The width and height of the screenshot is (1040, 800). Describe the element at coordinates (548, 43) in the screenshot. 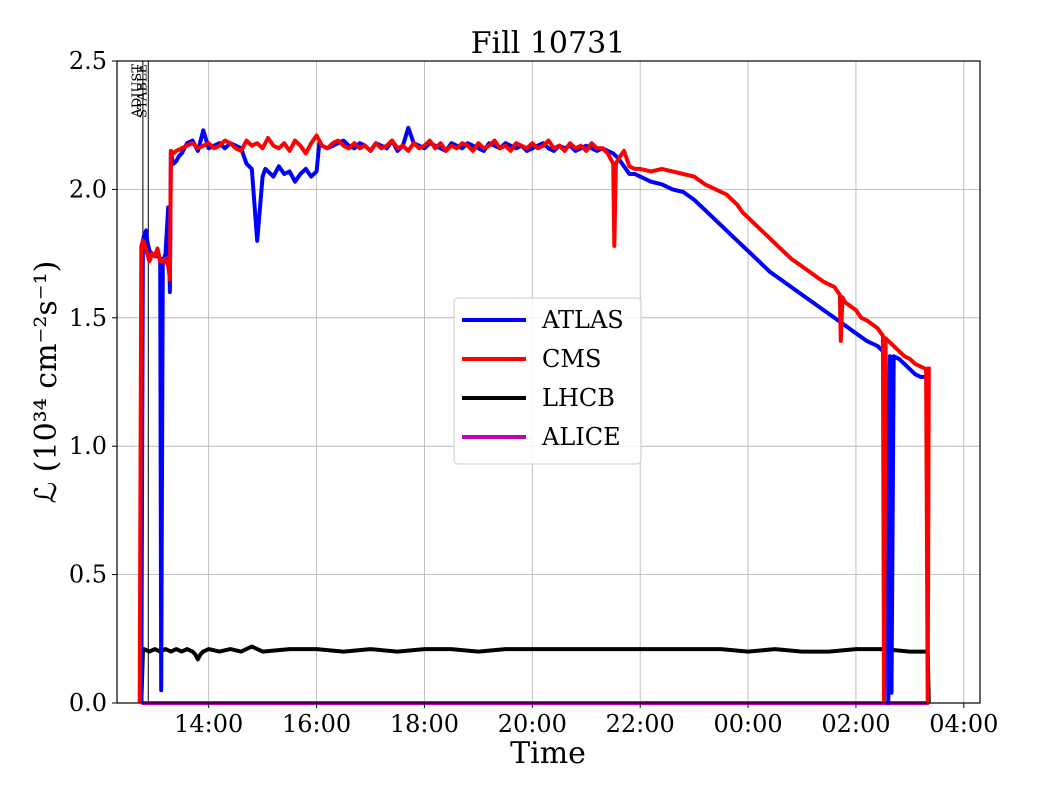

I see `chart-title: Fill 10731` at that location.